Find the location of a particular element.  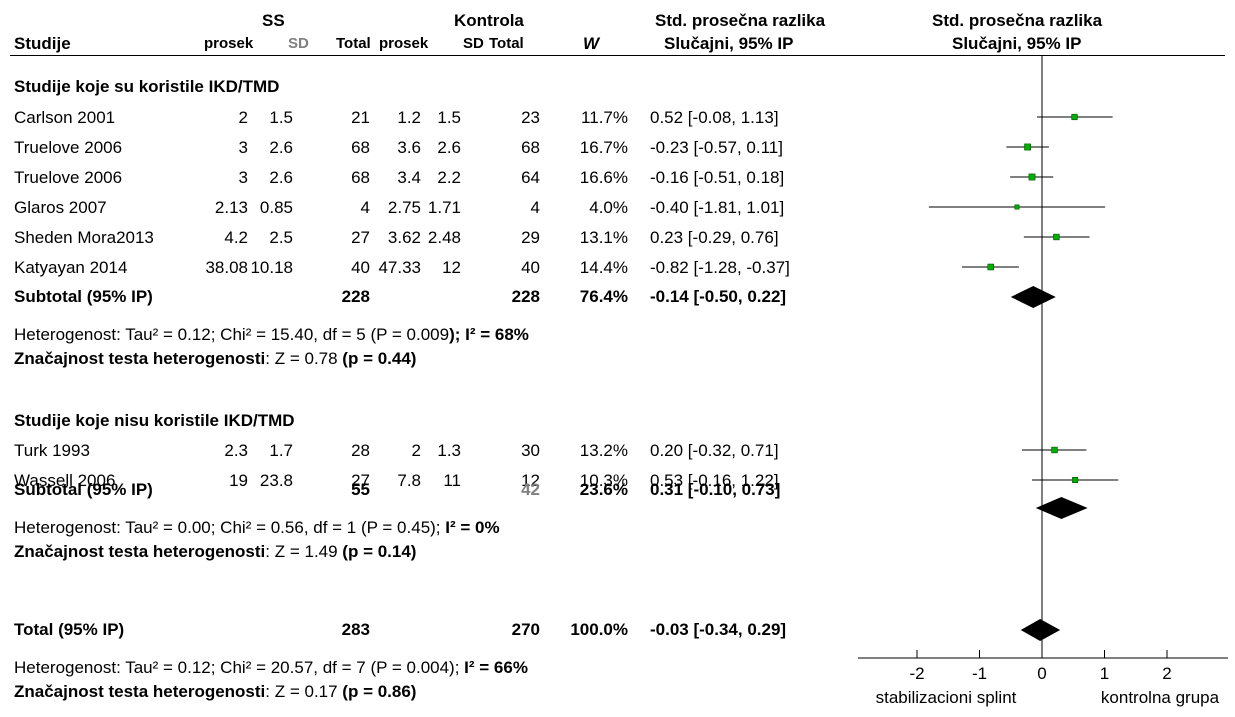

study-n2-cell: 68 is located at coordinates (530, 147).